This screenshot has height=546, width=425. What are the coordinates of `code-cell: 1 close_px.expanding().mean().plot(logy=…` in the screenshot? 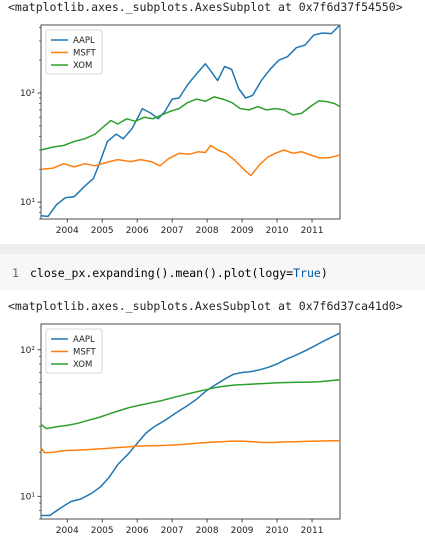 It's located at (212, 272).